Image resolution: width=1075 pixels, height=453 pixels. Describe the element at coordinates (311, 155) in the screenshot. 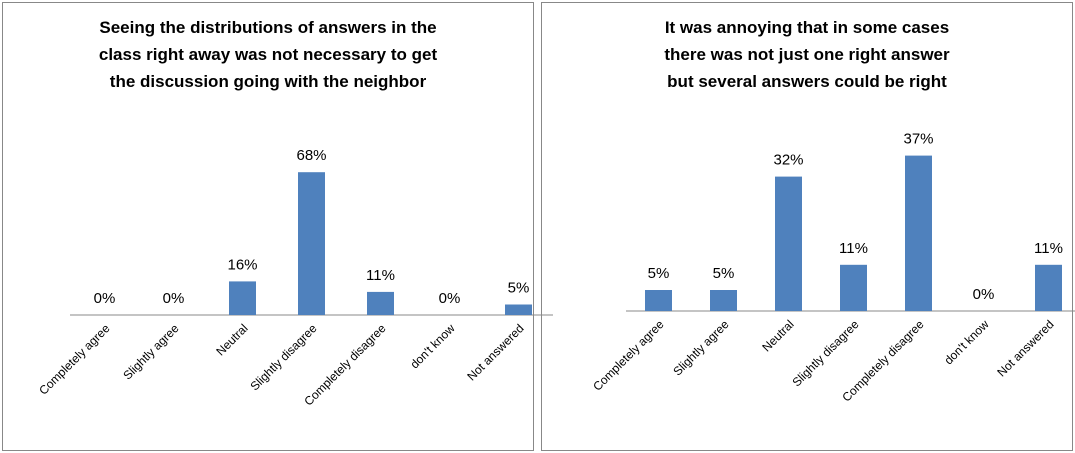

I see `data-label: 68%` at that location.